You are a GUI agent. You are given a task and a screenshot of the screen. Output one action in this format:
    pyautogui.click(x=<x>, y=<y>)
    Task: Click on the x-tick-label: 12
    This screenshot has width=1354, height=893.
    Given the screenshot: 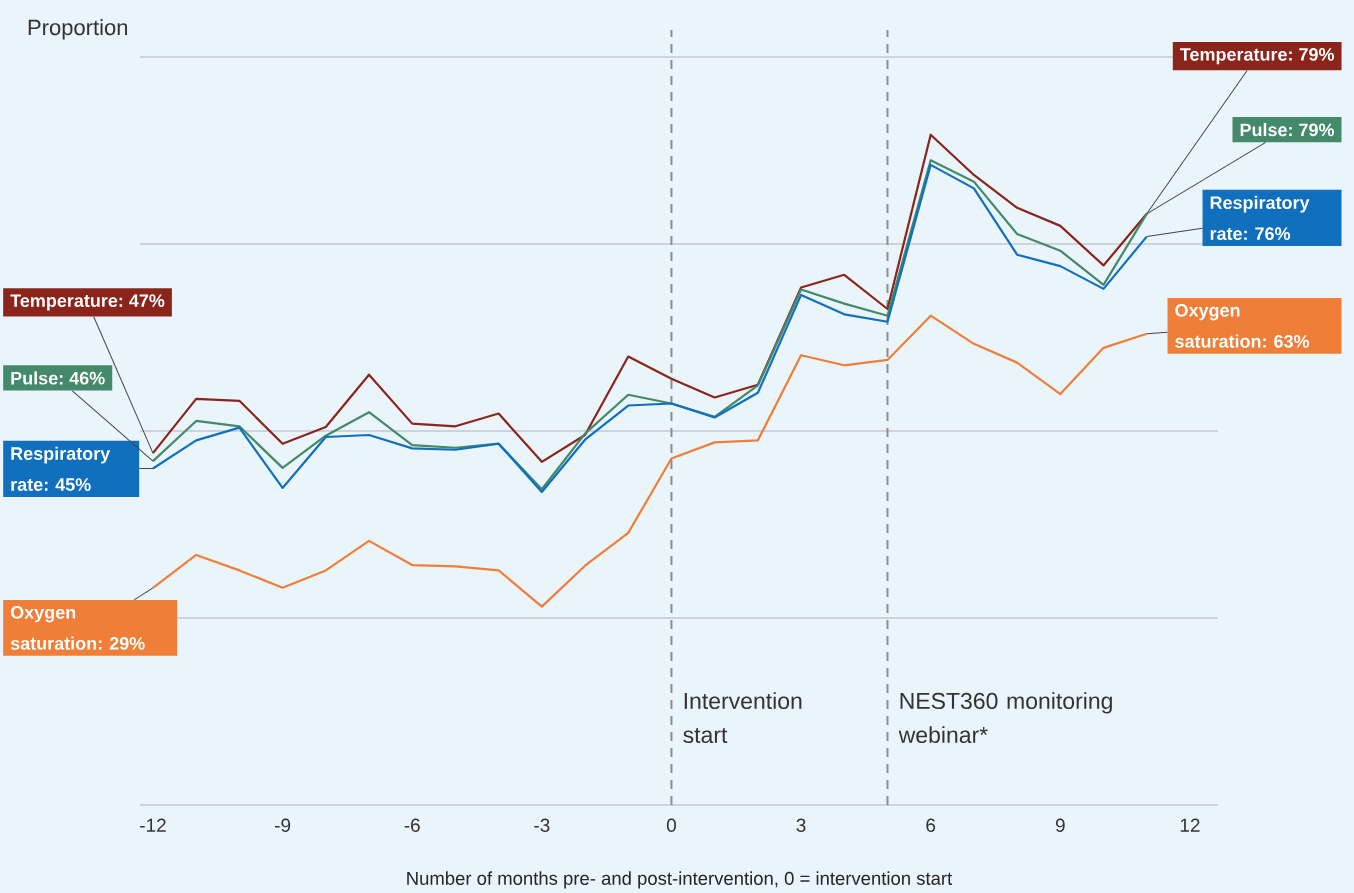 What is the action you would take?
    pyautogui.click(x=1190, y=825)
    